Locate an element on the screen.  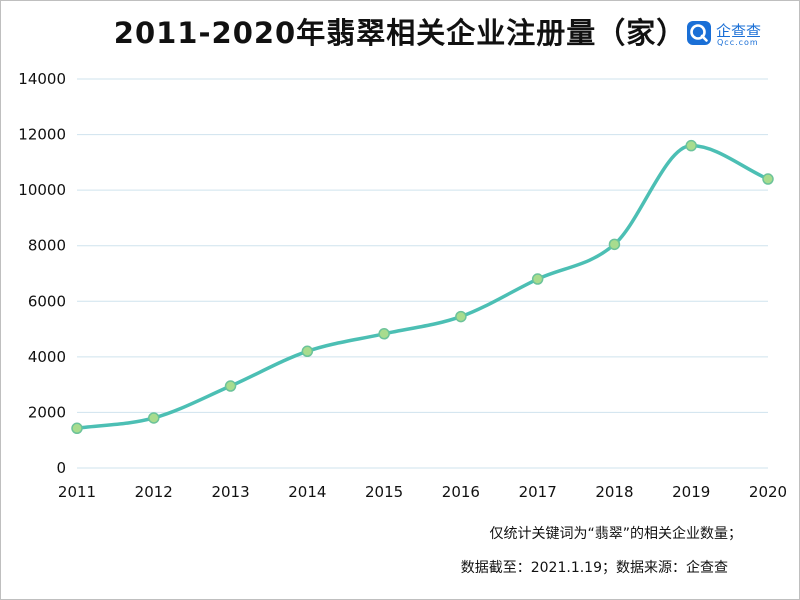
x-tick-label: 2014 is located at coordinates (307, 492).